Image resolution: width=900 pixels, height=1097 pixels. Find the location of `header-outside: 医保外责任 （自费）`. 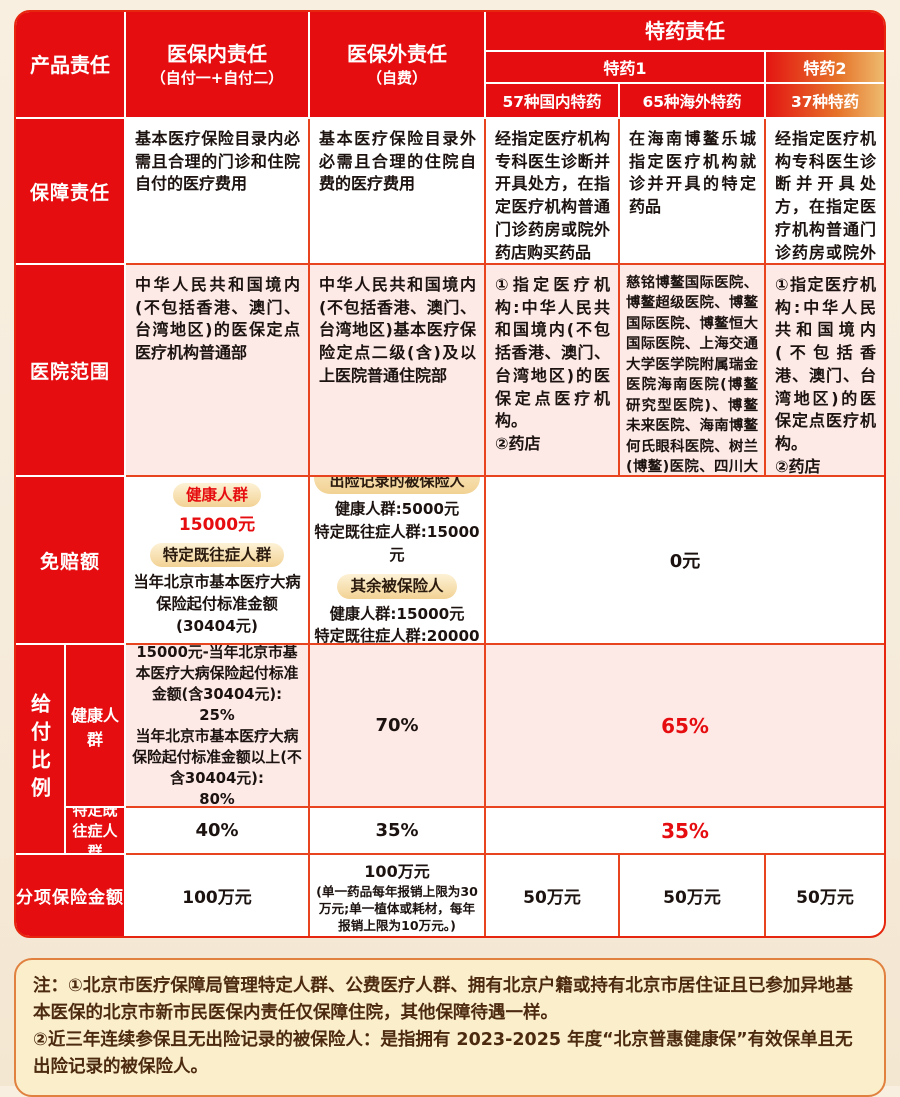

header-outside: 医保外责任 （自费） is located at coordinates (397, 64).